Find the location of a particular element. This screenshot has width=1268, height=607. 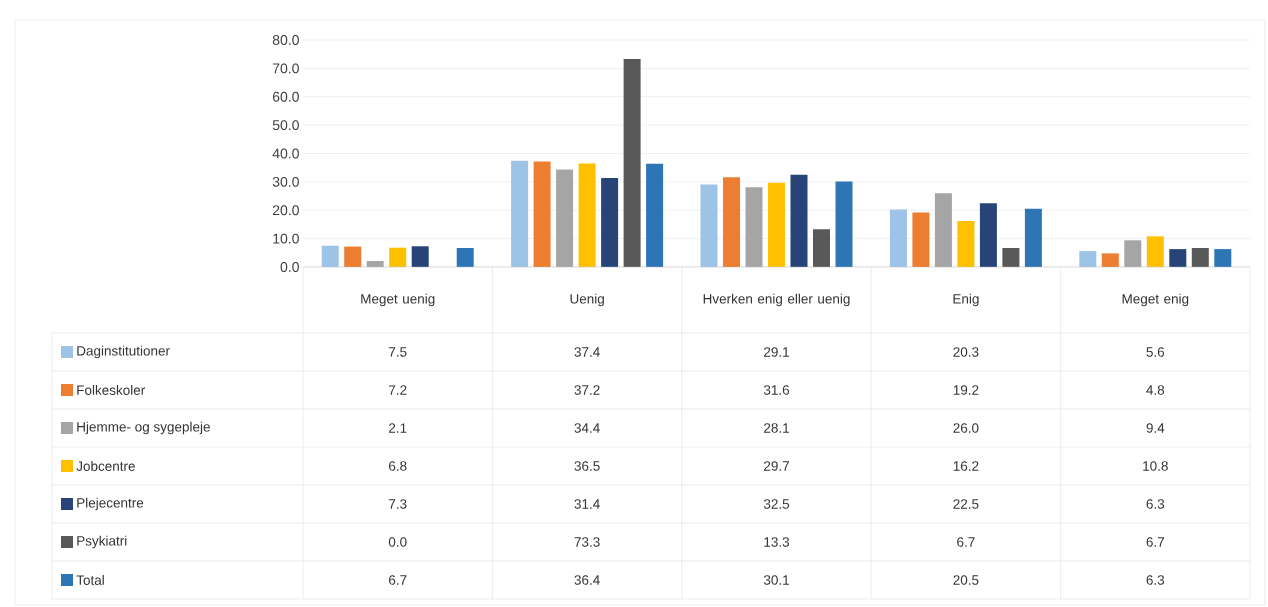

data-label: 7.2 is located at coordinates (398, 390).